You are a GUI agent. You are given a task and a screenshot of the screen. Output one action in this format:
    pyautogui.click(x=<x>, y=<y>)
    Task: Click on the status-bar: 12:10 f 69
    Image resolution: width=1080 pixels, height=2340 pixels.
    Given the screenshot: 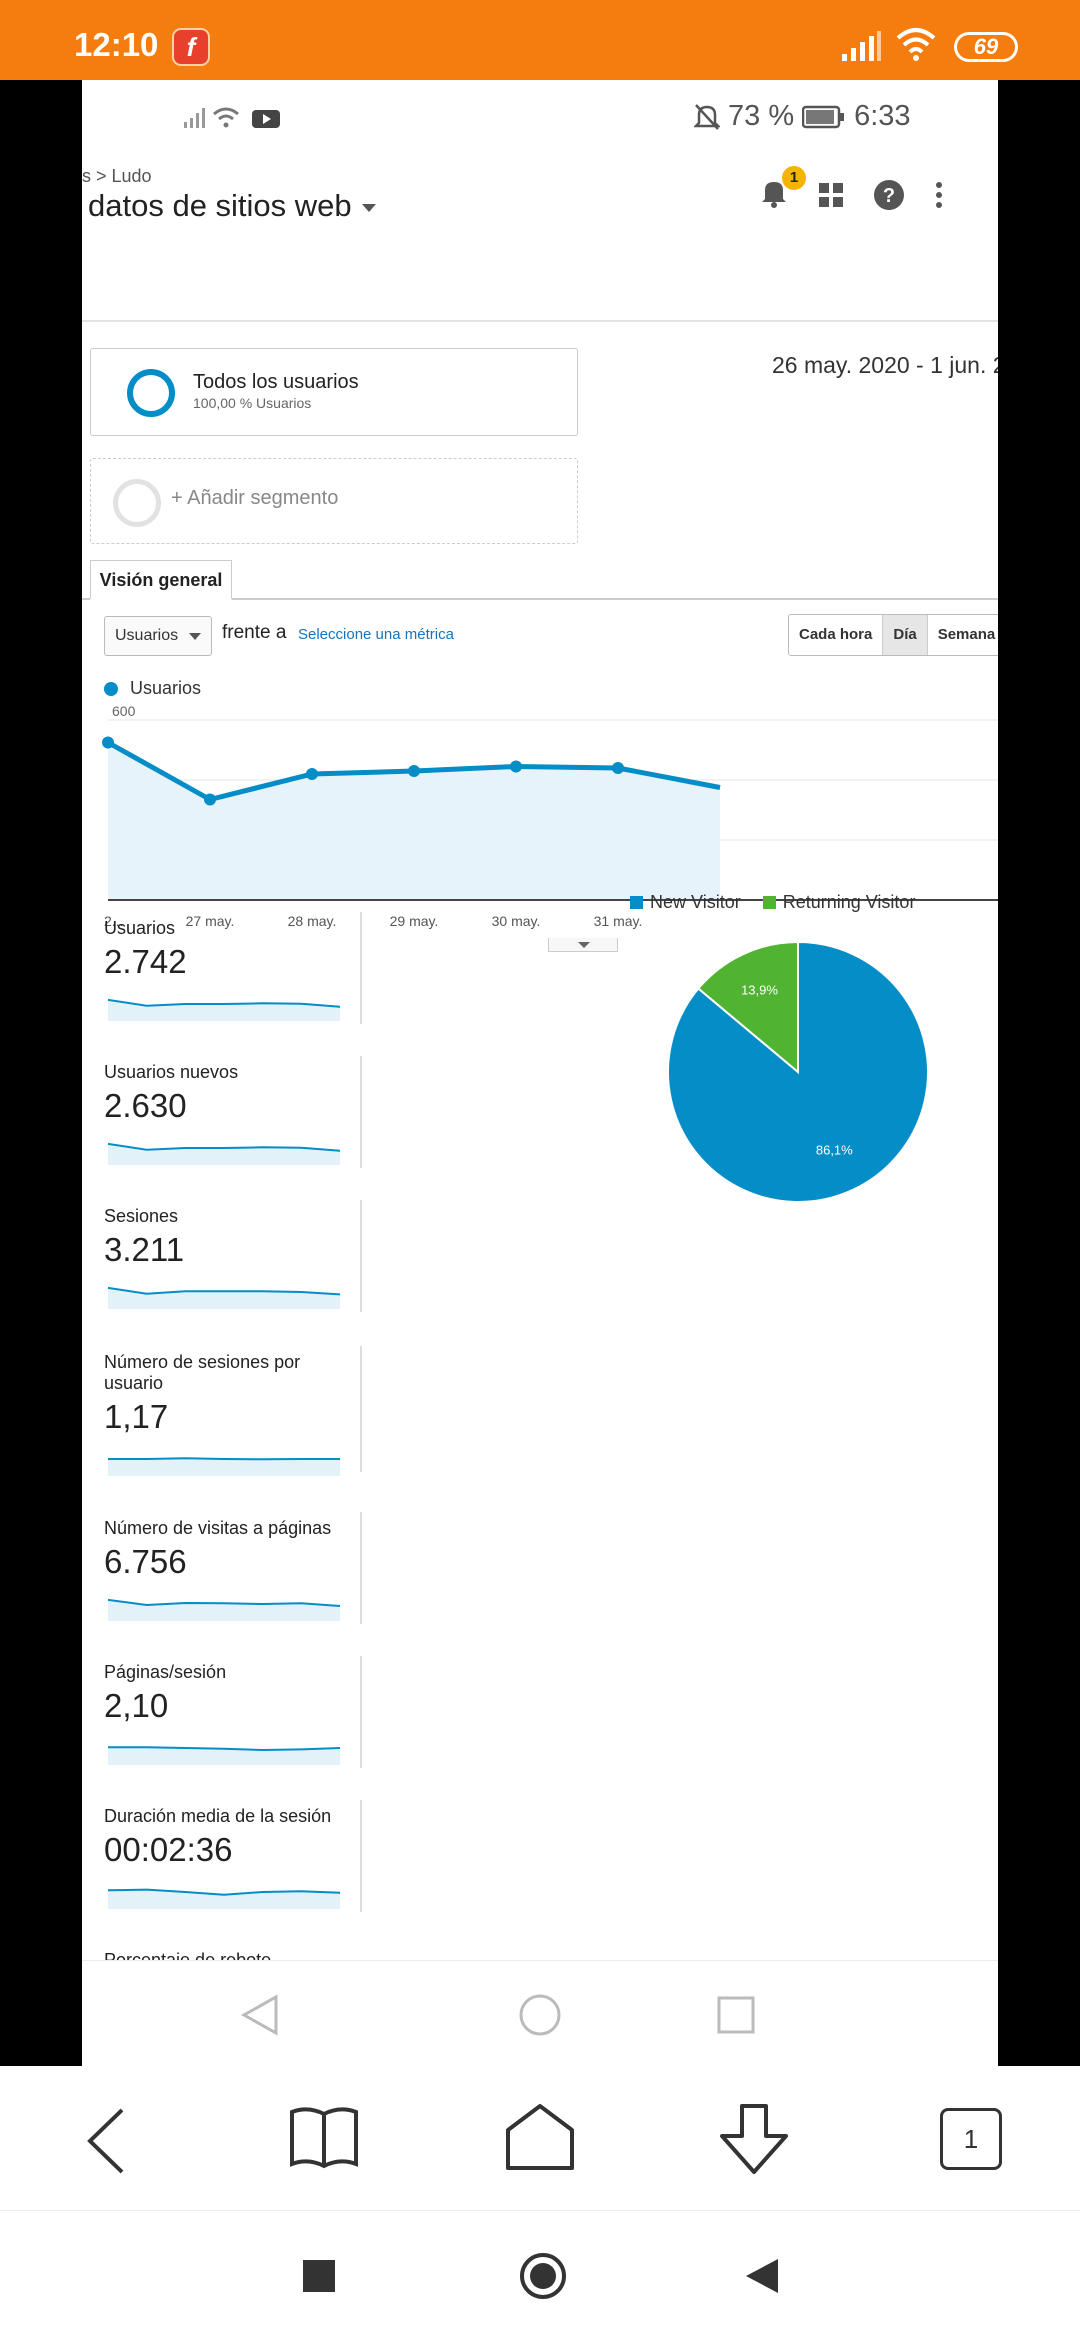 What is the action you would take?
    pyautogui.click(x=540, y=40)
    